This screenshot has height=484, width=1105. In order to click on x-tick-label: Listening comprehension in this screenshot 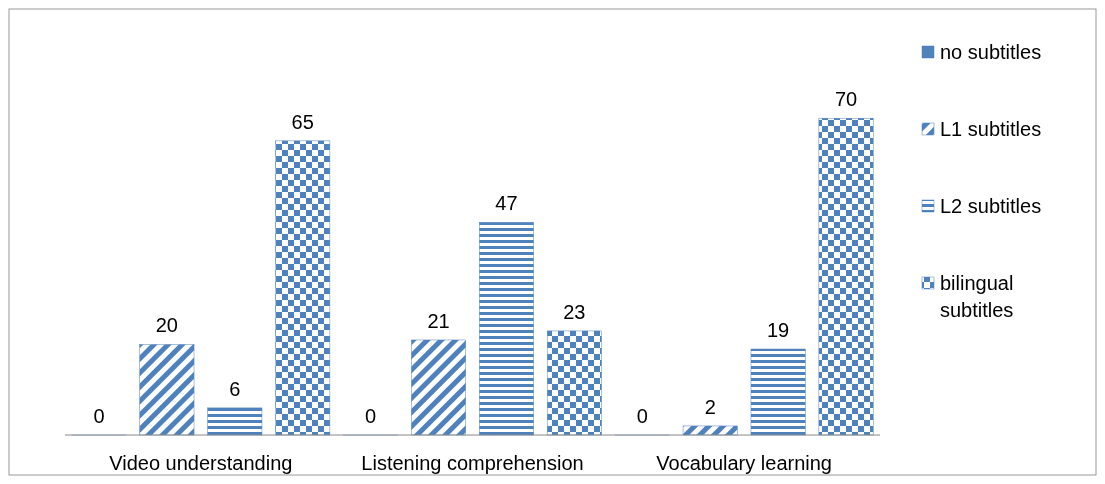, I will do `click(472, 463)`.